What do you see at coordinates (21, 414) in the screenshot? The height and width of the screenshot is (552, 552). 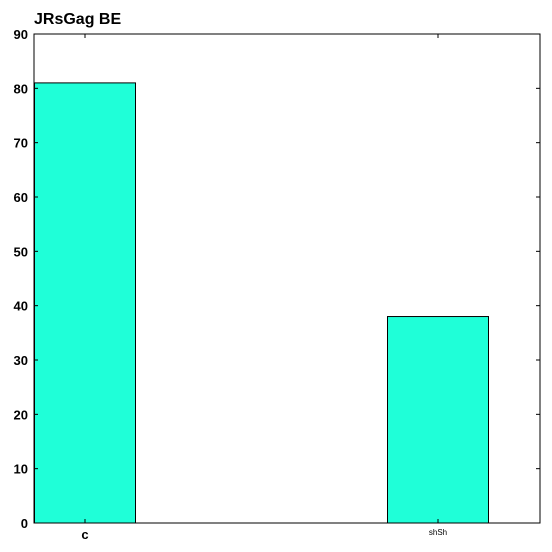 I see `y-tick-label: 20` at bounding box center [21, 414].